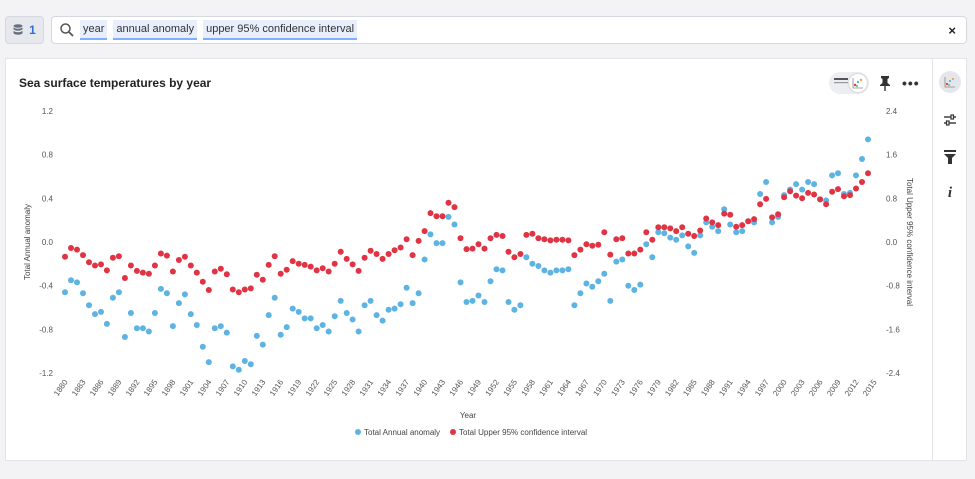 The height and width of the screenshot is (479, 975). Describe the element at coordinates (151, 388) in the screenshot. I see `x-tick-label: 1895` at that location.